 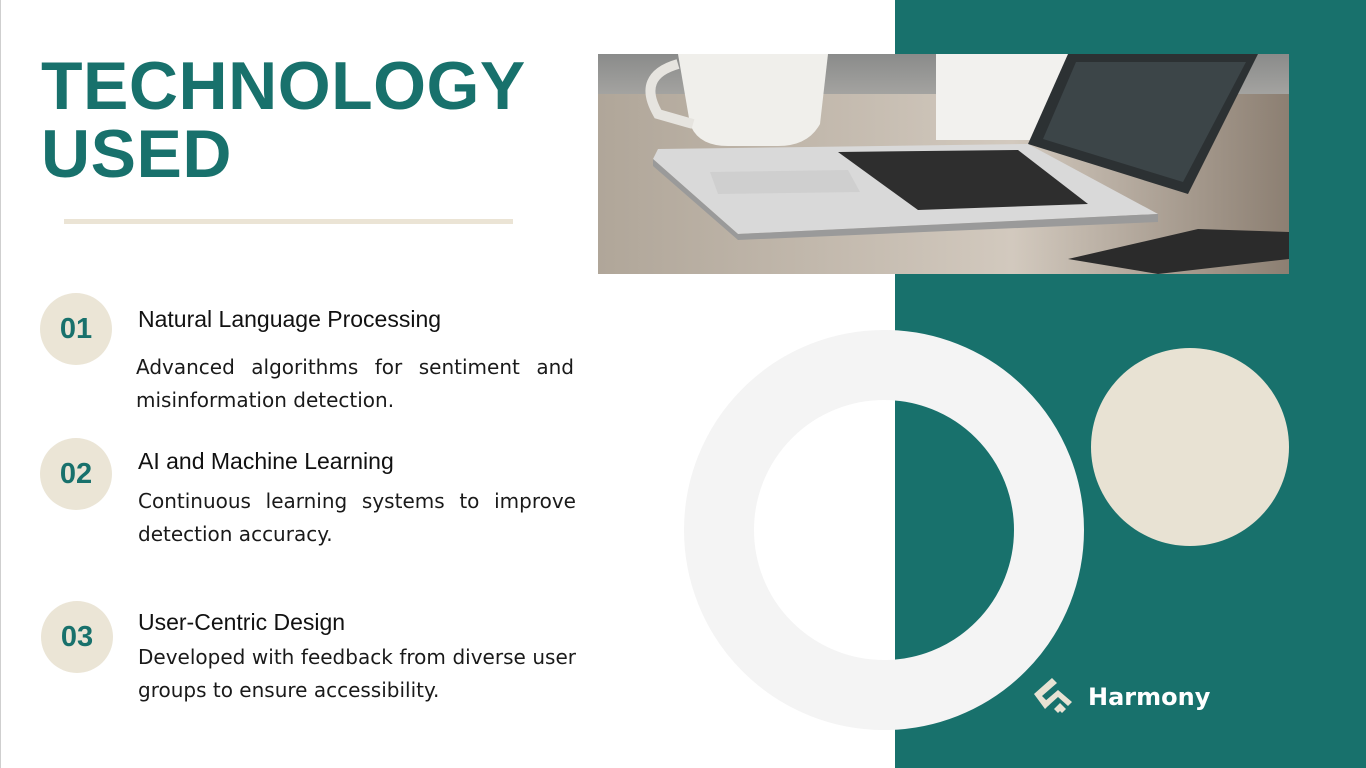 I want to click on harmony-logo-icon, so click(x=1053, y=696).